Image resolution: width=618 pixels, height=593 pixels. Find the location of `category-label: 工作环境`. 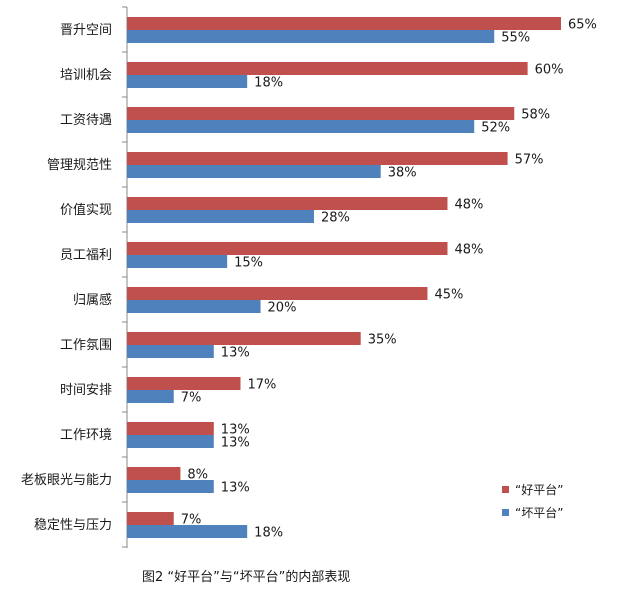

category-label: 工作环境 is located at coordinates (86, 435).